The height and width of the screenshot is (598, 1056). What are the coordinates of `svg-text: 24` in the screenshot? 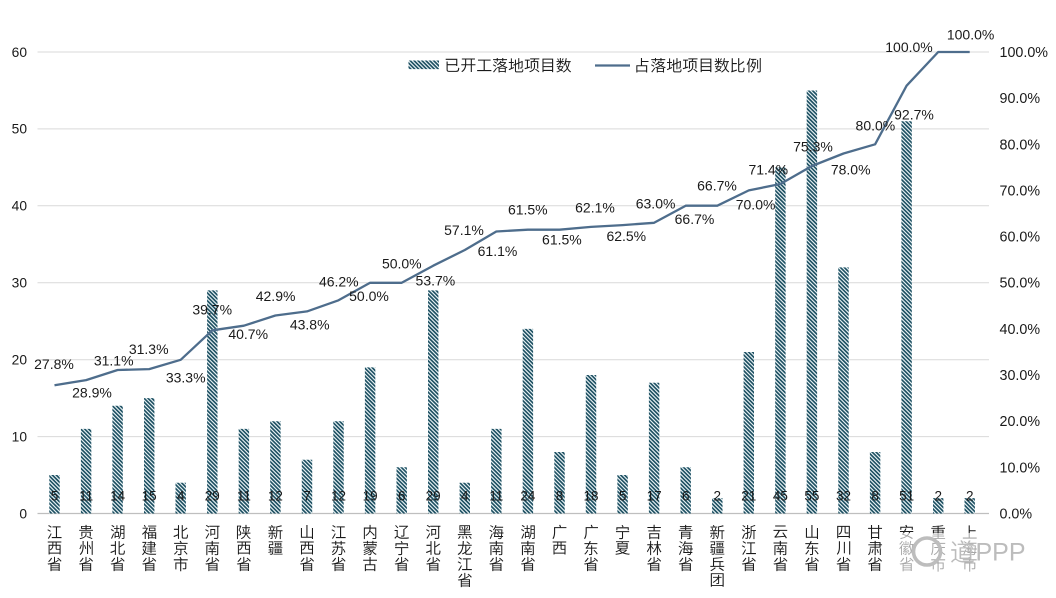 It's located at (528, 495).